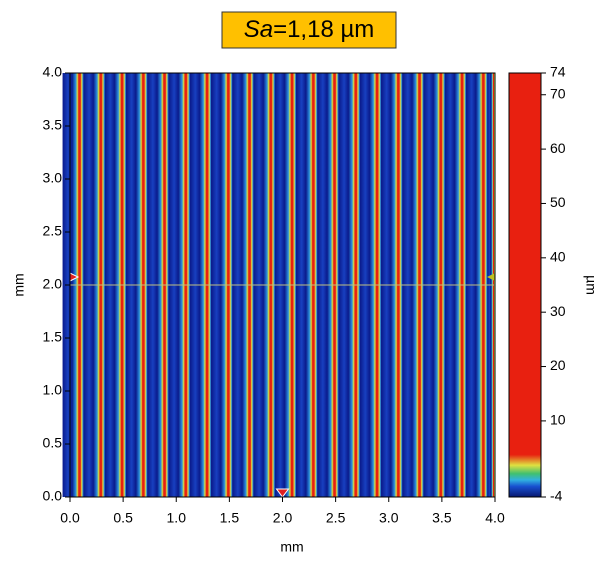 The height and width of the screenshot is (568, 610). Describe the element at coordinates (558, 93) in the screenshot. I see `colorbar-tick-label: 70` at that location.